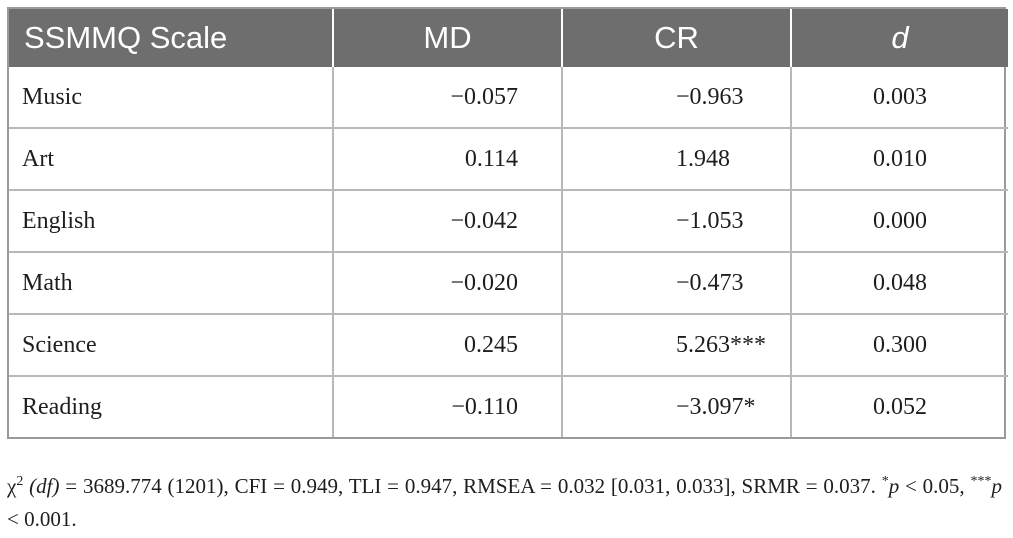  Describe the element at coordinates (448, 344) in the screenshot. I see `cell-md: 0.245` at that location.